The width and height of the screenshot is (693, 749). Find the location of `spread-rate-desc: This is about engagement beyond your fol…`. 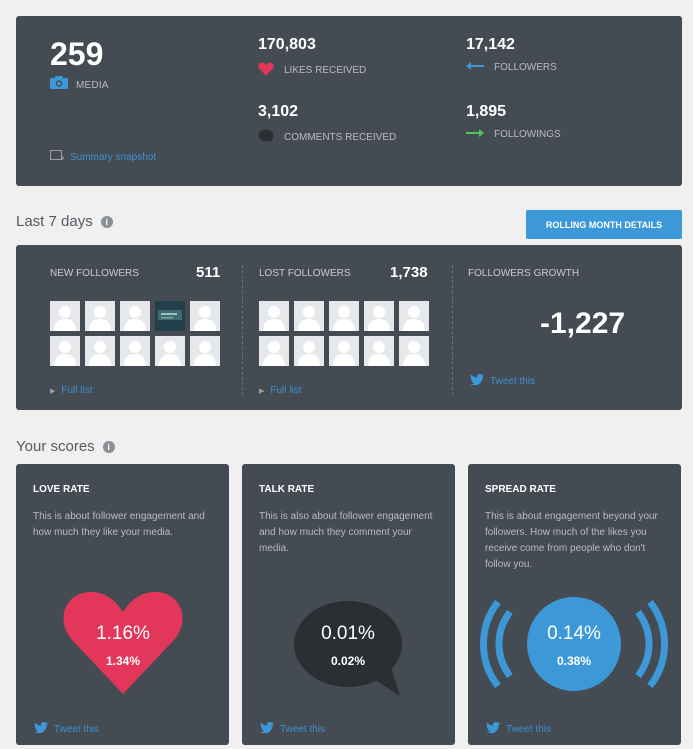

spread-rate-desc: This is about engagement beyond your fol… is located at coordinates (571, 540).